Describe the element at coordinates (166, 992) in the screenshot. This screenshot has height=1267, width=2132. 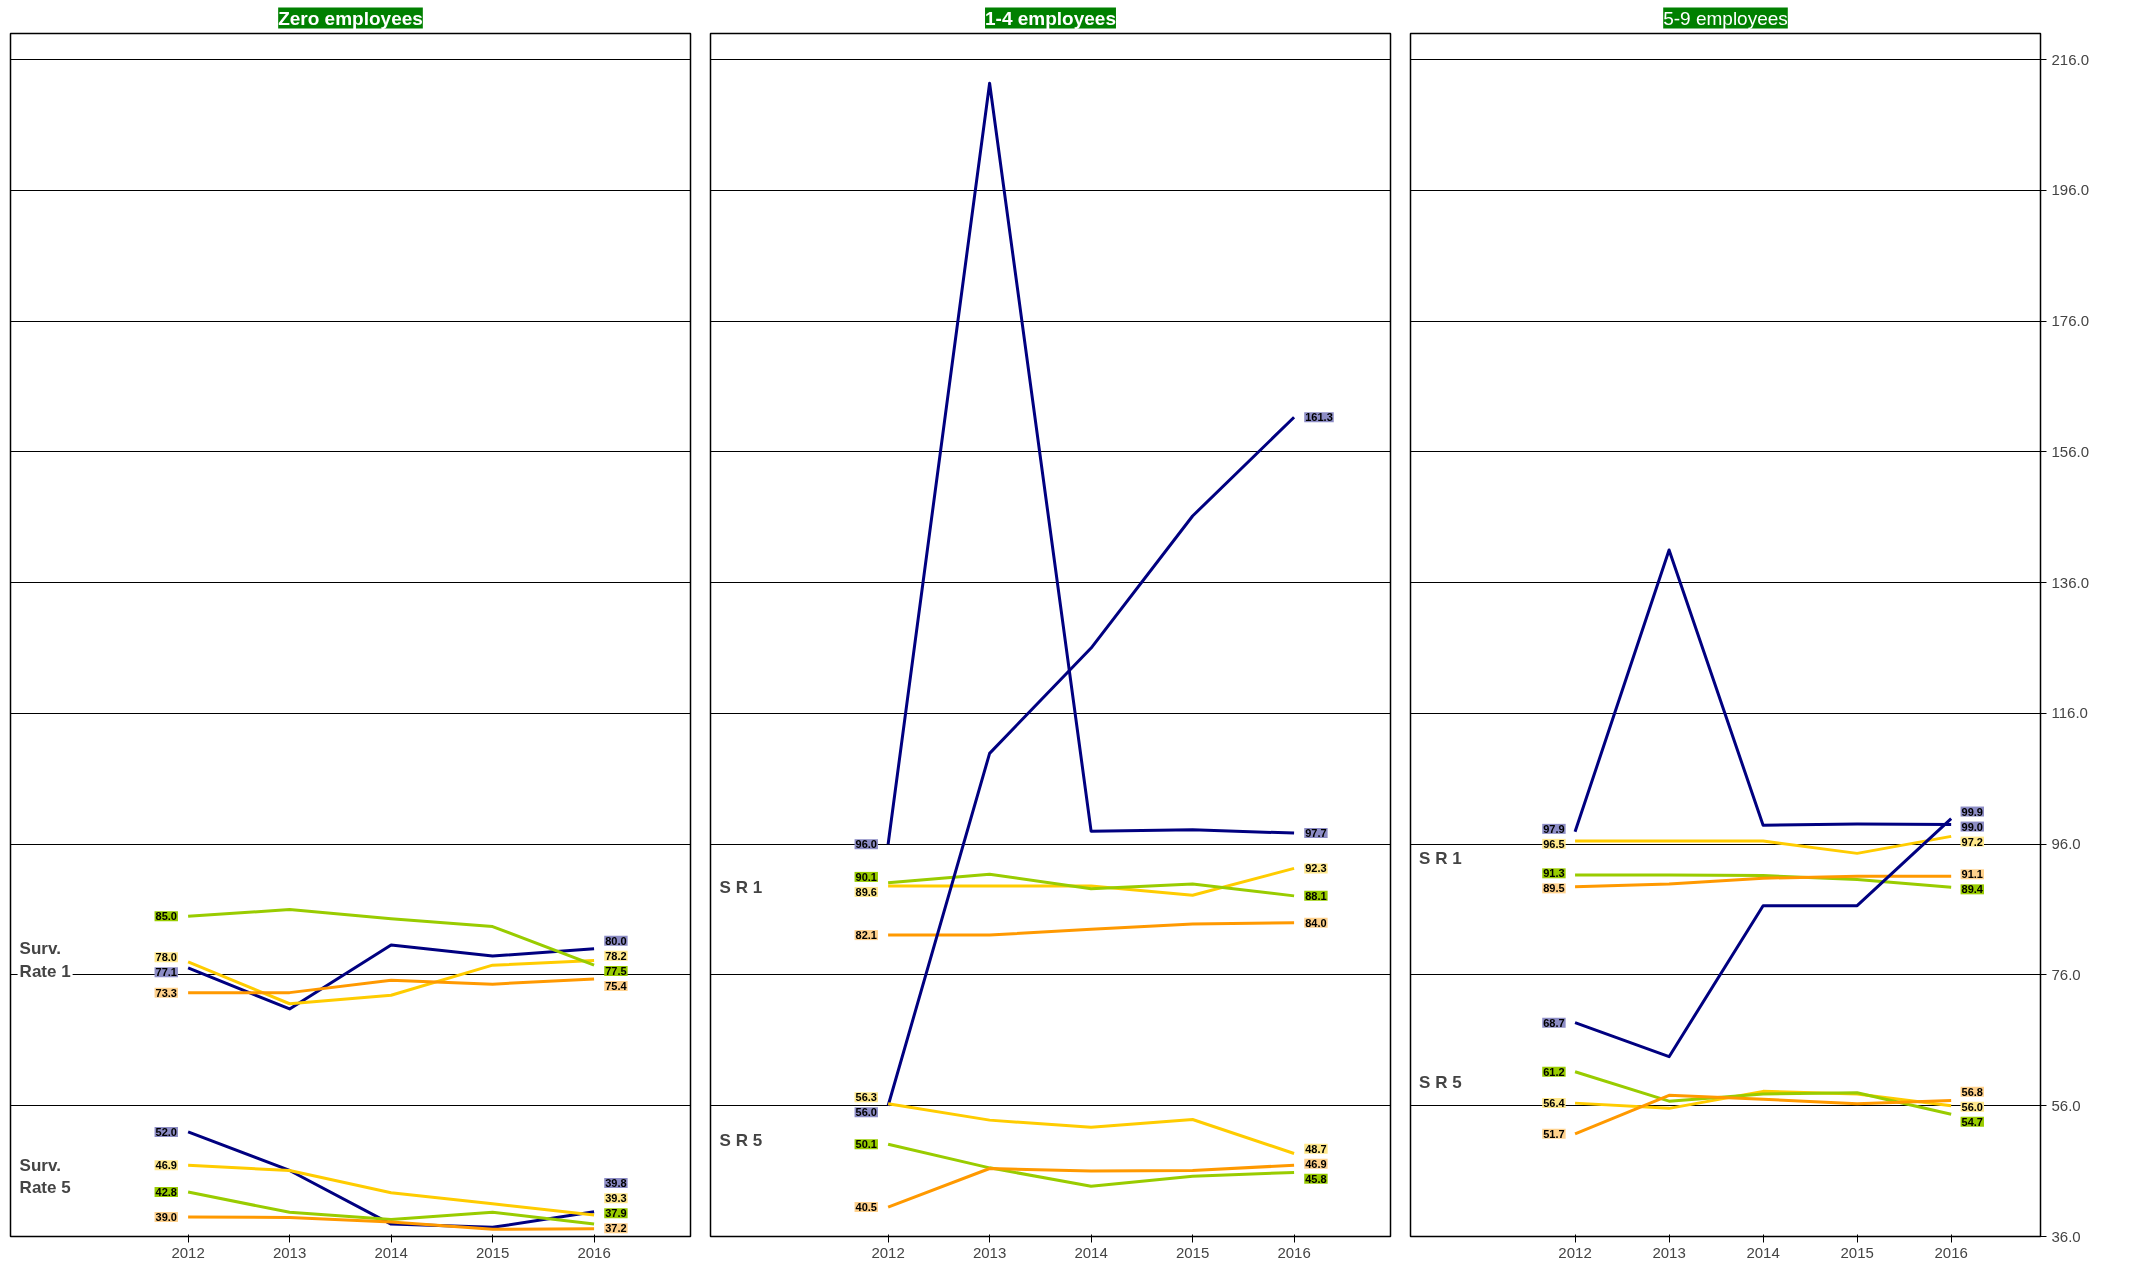
I see `data-label: 73.3` at that location.